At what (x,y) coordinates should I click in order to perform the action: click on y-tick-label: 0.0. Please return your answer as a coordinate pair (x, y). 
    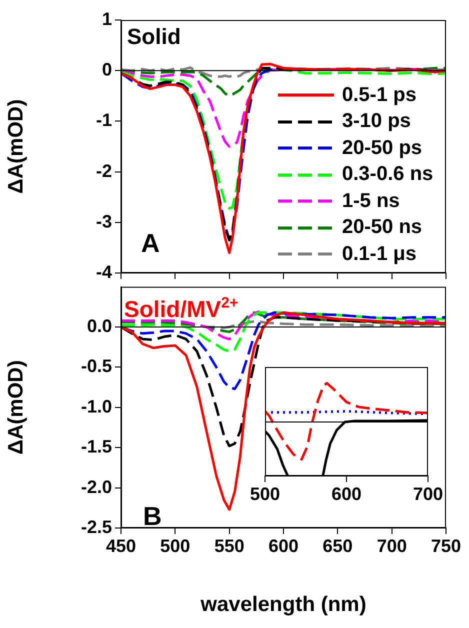
    Looking at the image, I should click on (99, 326).